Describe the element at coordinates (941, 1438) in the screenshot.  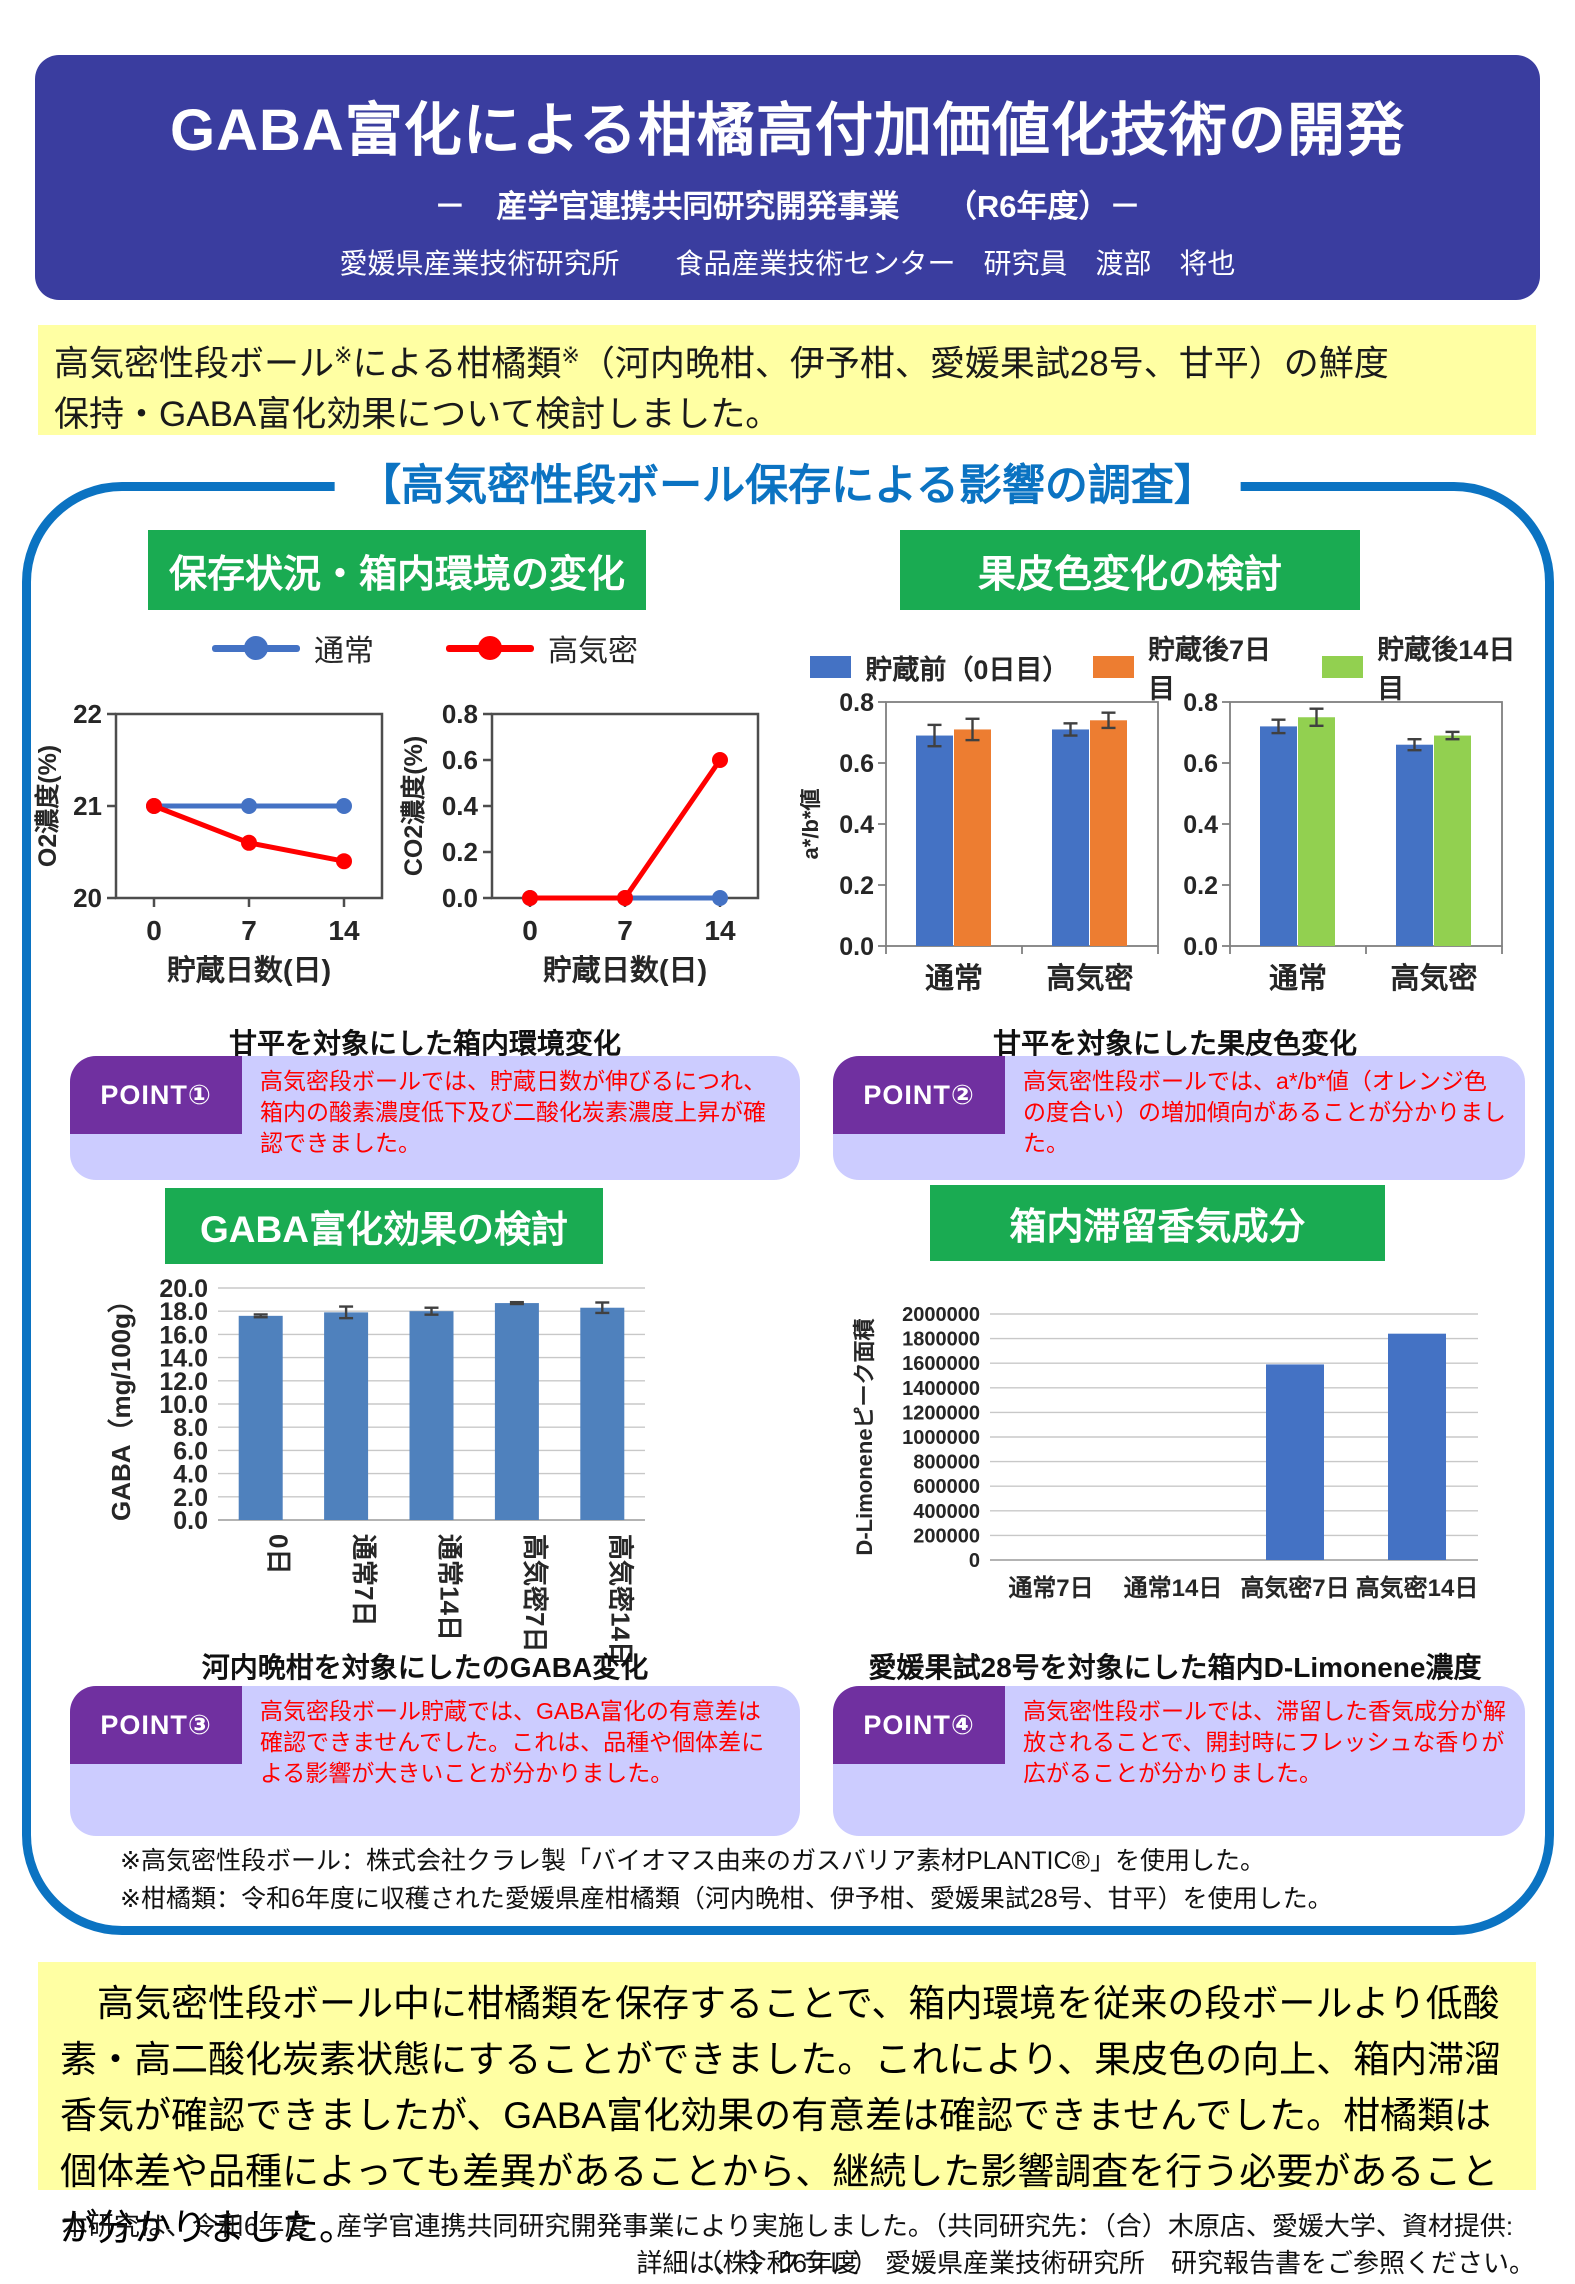
I see `svg-text: 1000000` at that location.